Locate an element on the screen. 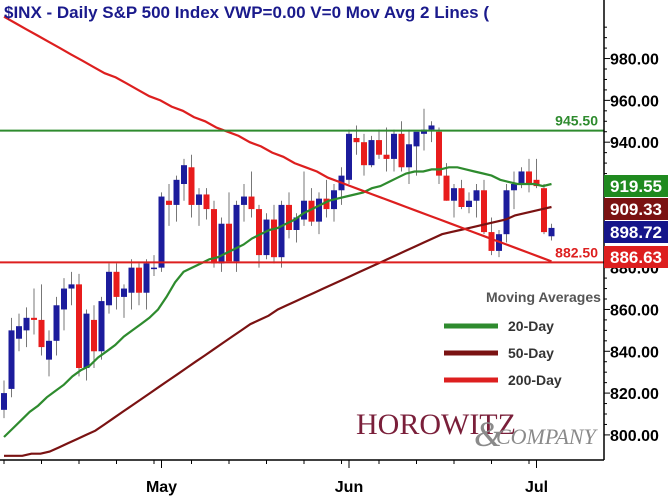 This screenshot has width=669, height=496. last-value-label: 919.55 is located at coordinates (636, 186).